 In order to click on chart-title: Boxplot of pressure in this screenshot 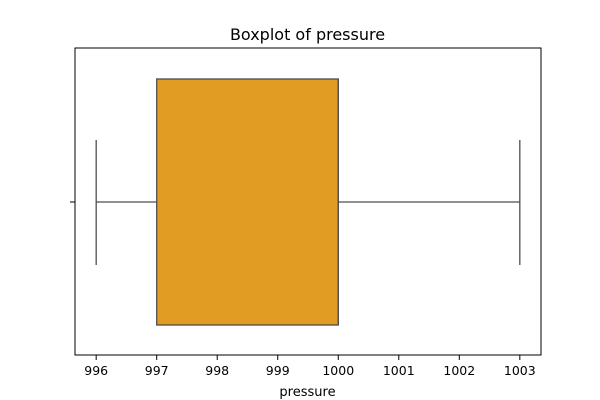, I will do `click(307, 34)`.